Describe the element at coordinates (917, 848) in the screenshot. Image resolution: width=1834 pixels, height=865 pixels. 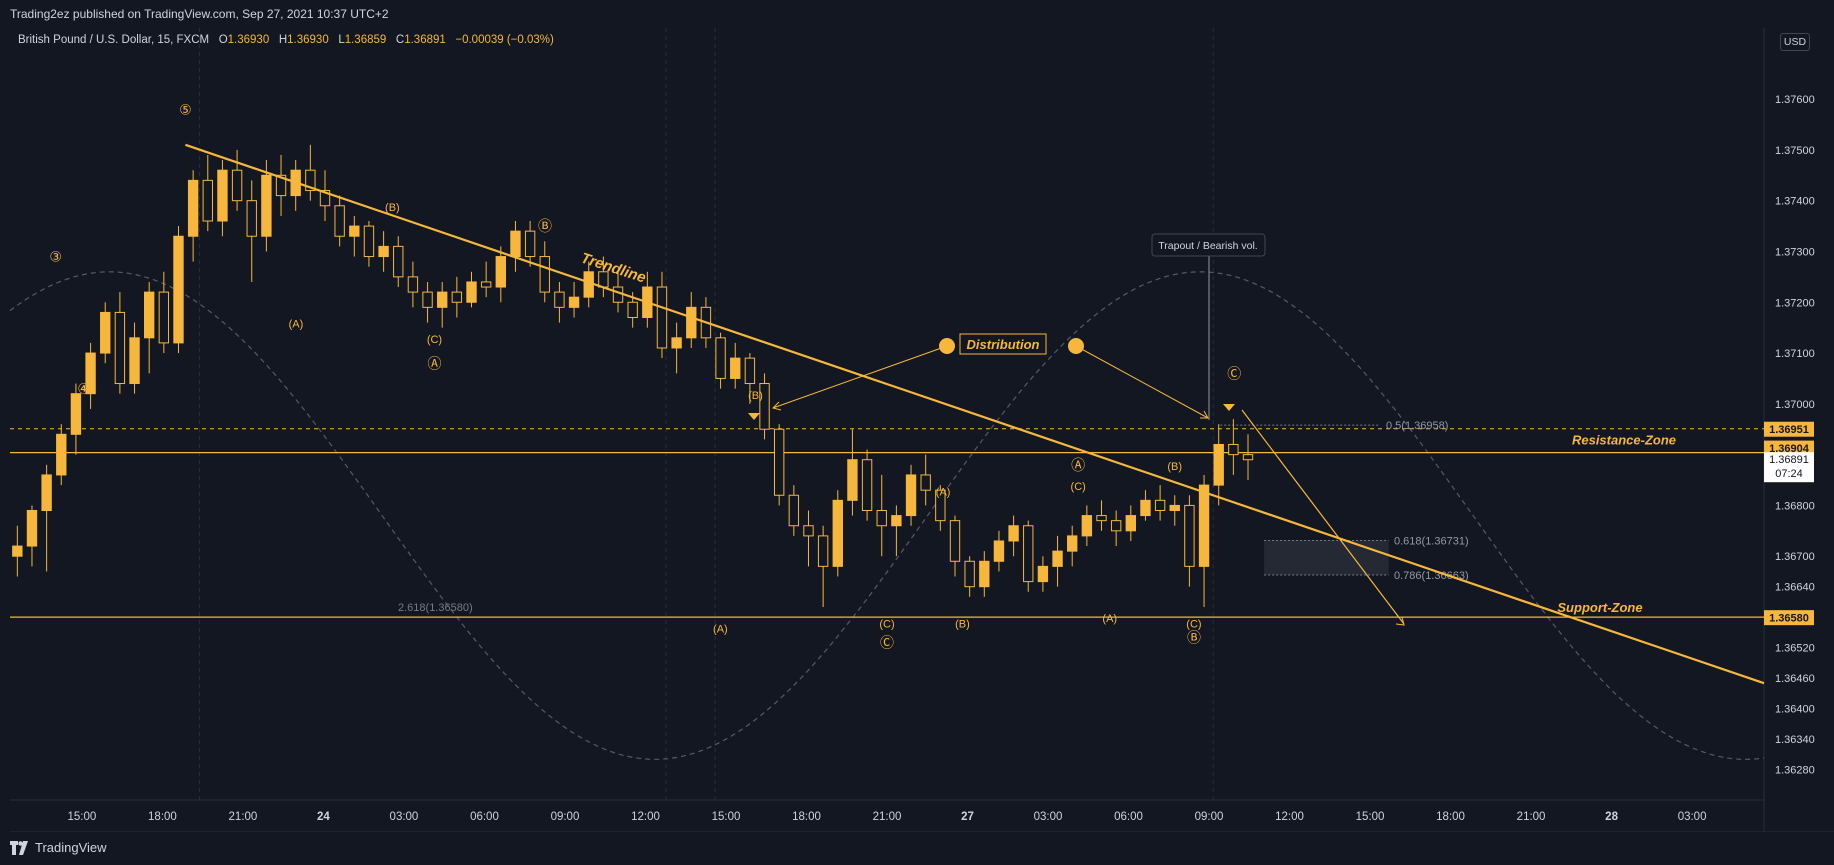
I see `footer-bar: TradingView` at that location.